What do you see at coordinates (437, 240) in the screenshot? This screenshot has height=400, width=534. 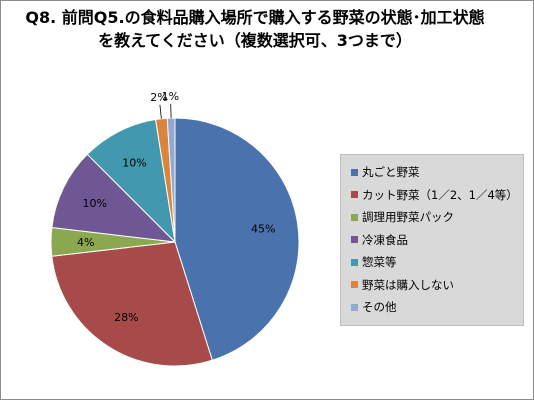 I see `legend-item-4: 冷凍食品` at bounding box center [437, 240].